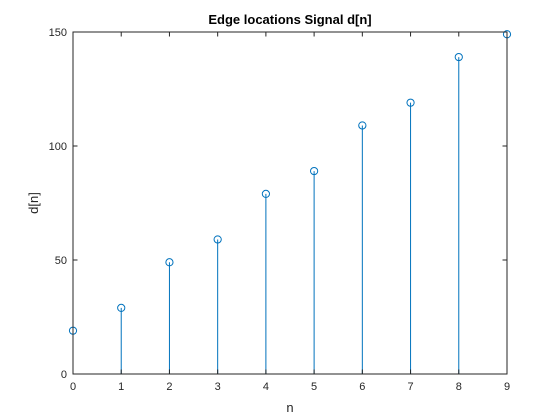 The width and height of the screenshot is (560, 420). What do you see at coordinates (64, 375) in the screenshot?
I see `y-tick-label: 0` at bounding box center [64, 375].